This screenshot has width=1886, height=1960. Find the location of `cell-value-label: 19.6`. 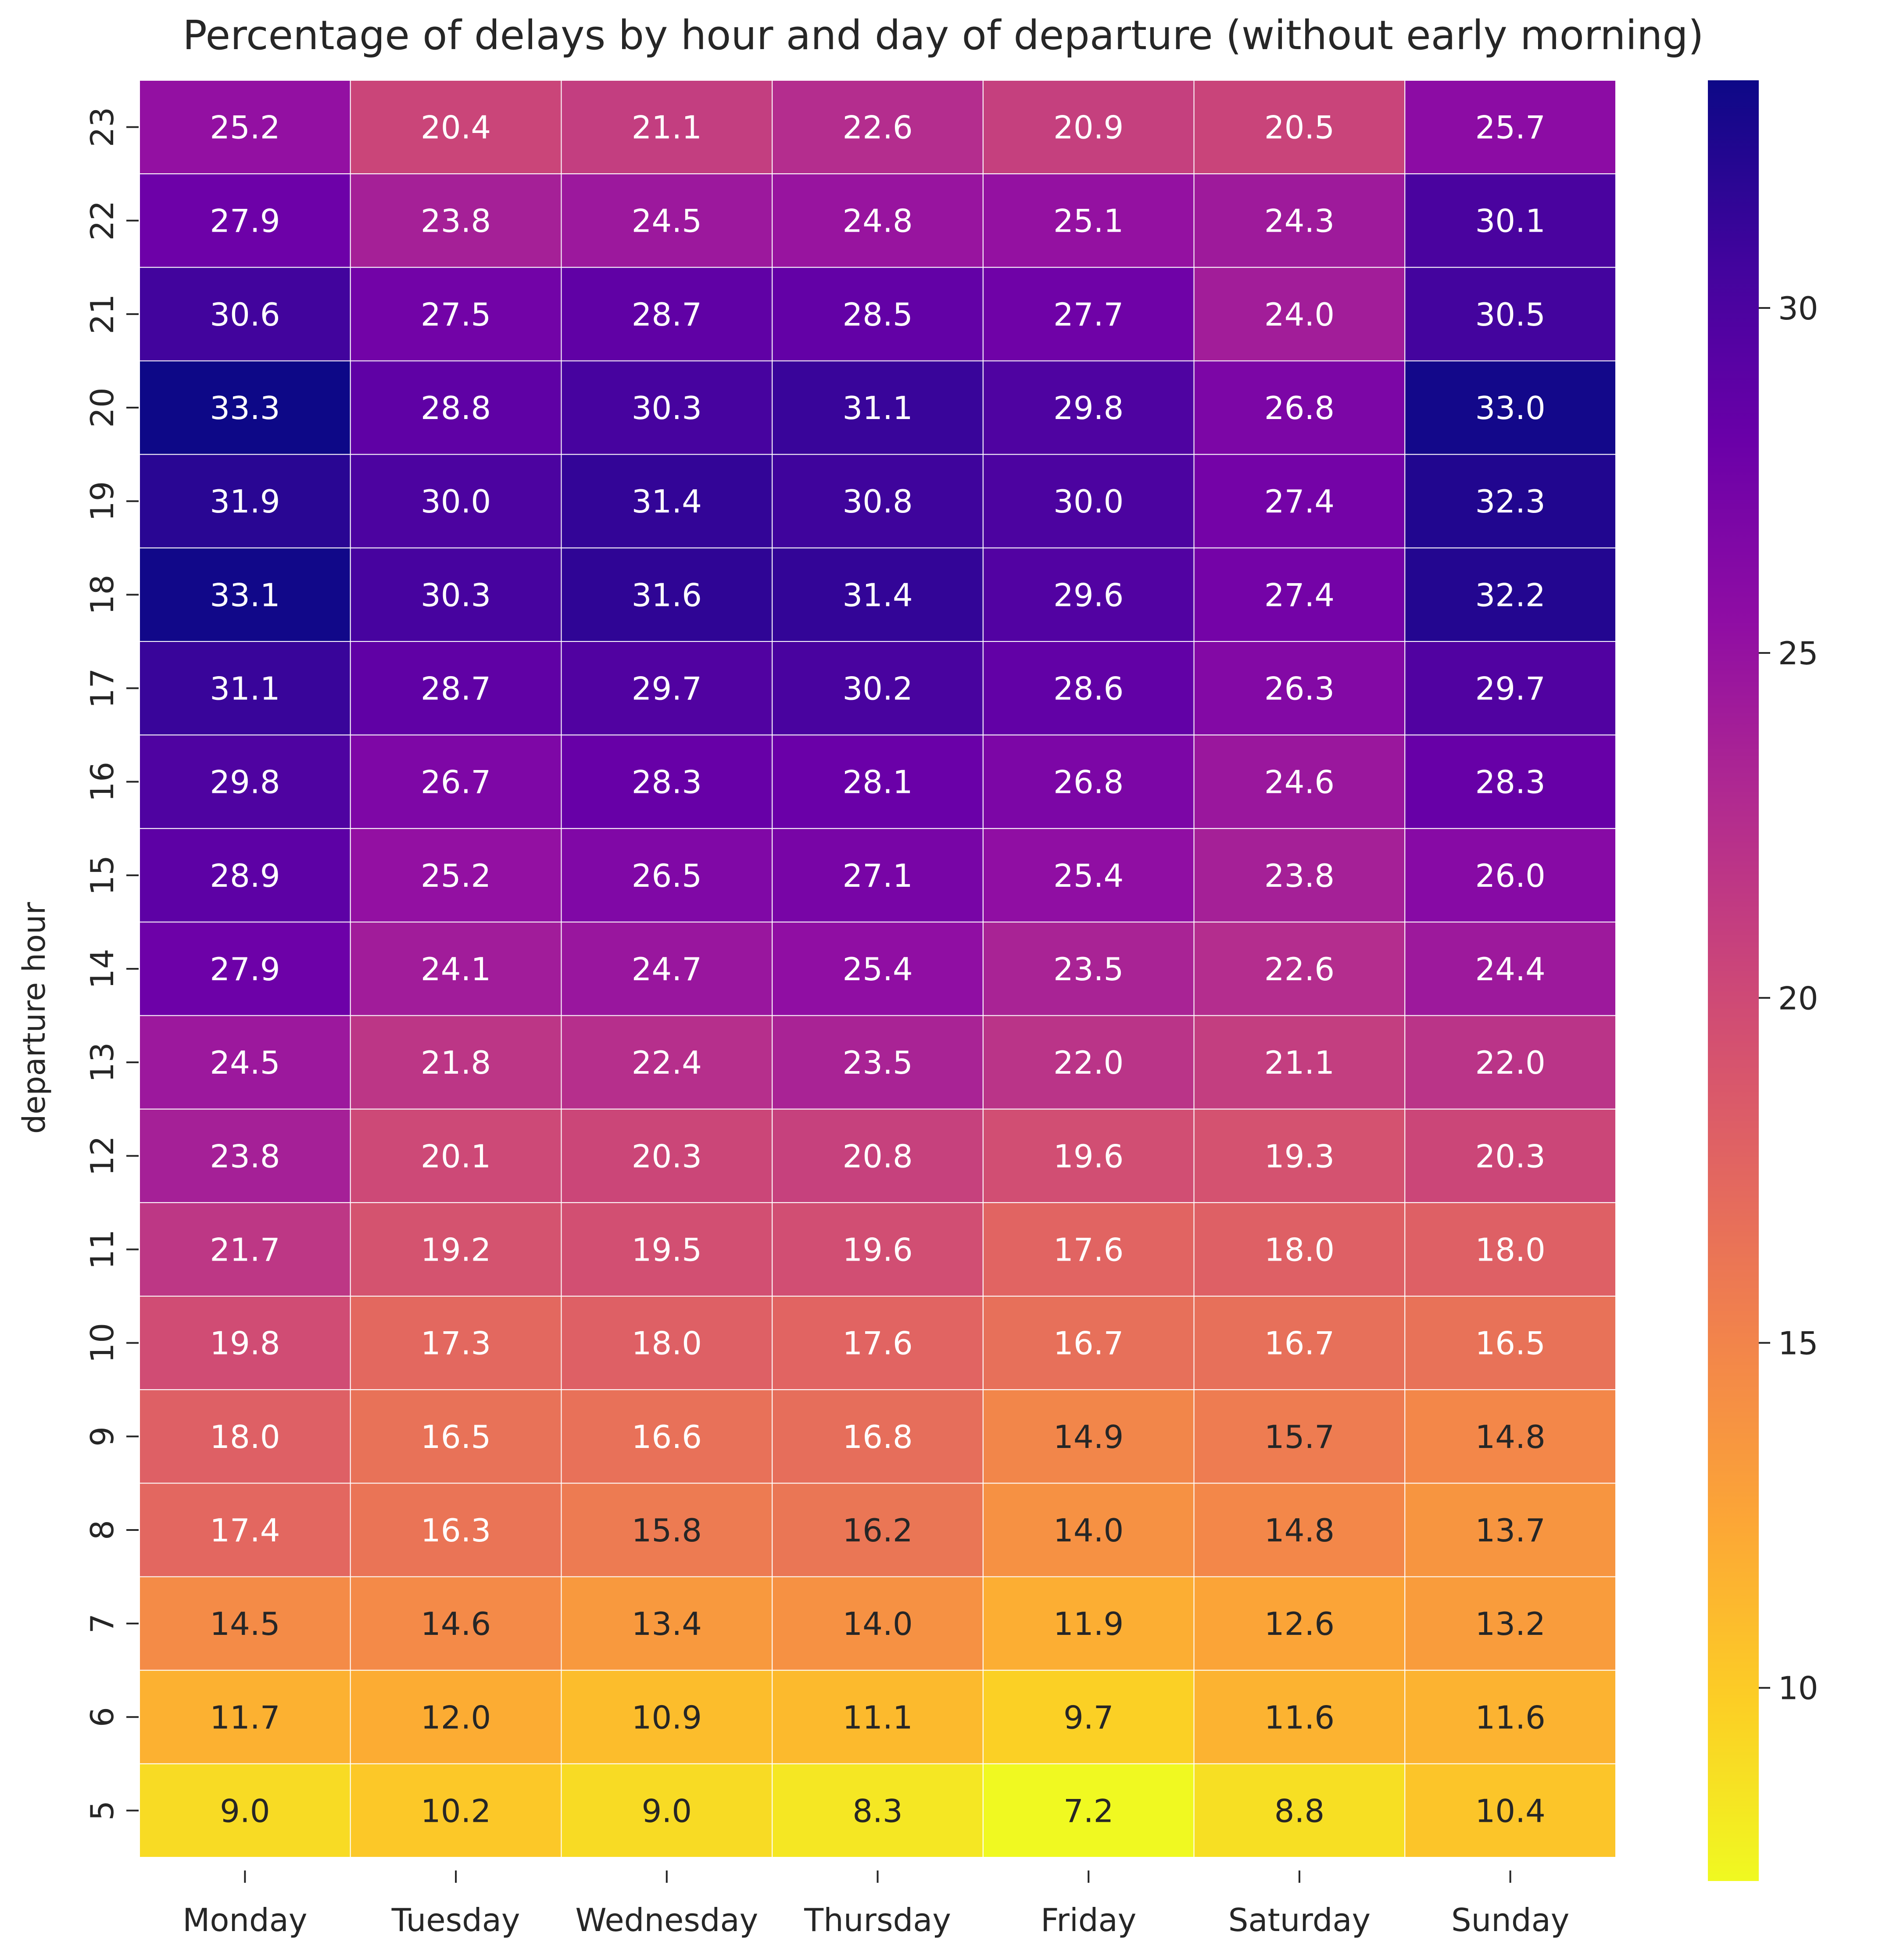

cell-value-label: 19.6 is located at coordinates (1089, 1156).